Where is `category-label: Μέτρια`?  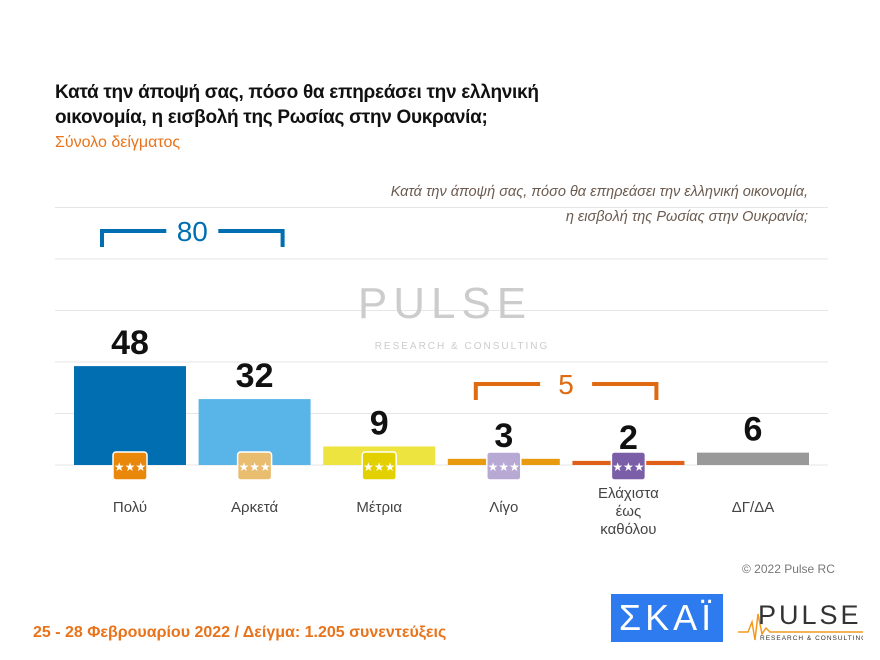
category-label: Μέτρια is located at coordinates (379, 507).